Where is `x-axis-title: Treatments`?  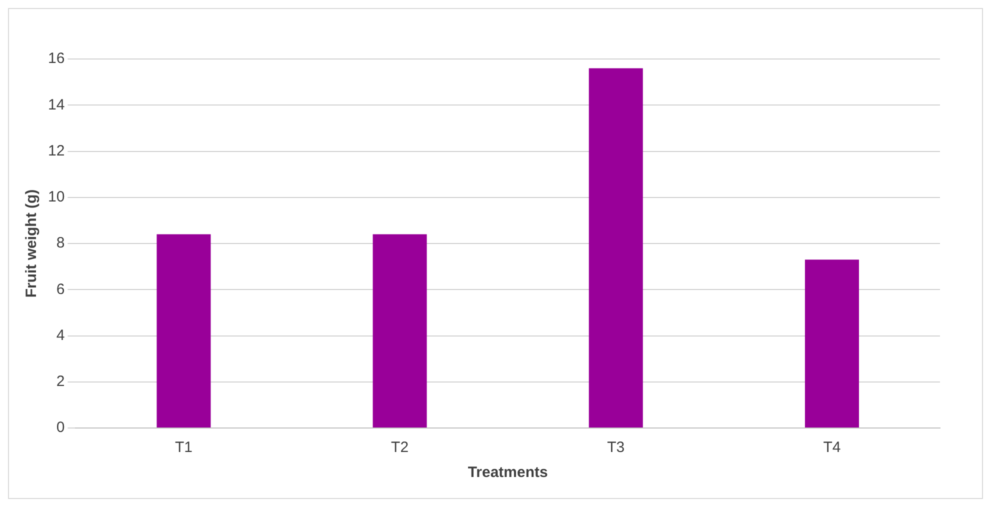
x-axis-title: Treatments is located at coordinates (508, 473).